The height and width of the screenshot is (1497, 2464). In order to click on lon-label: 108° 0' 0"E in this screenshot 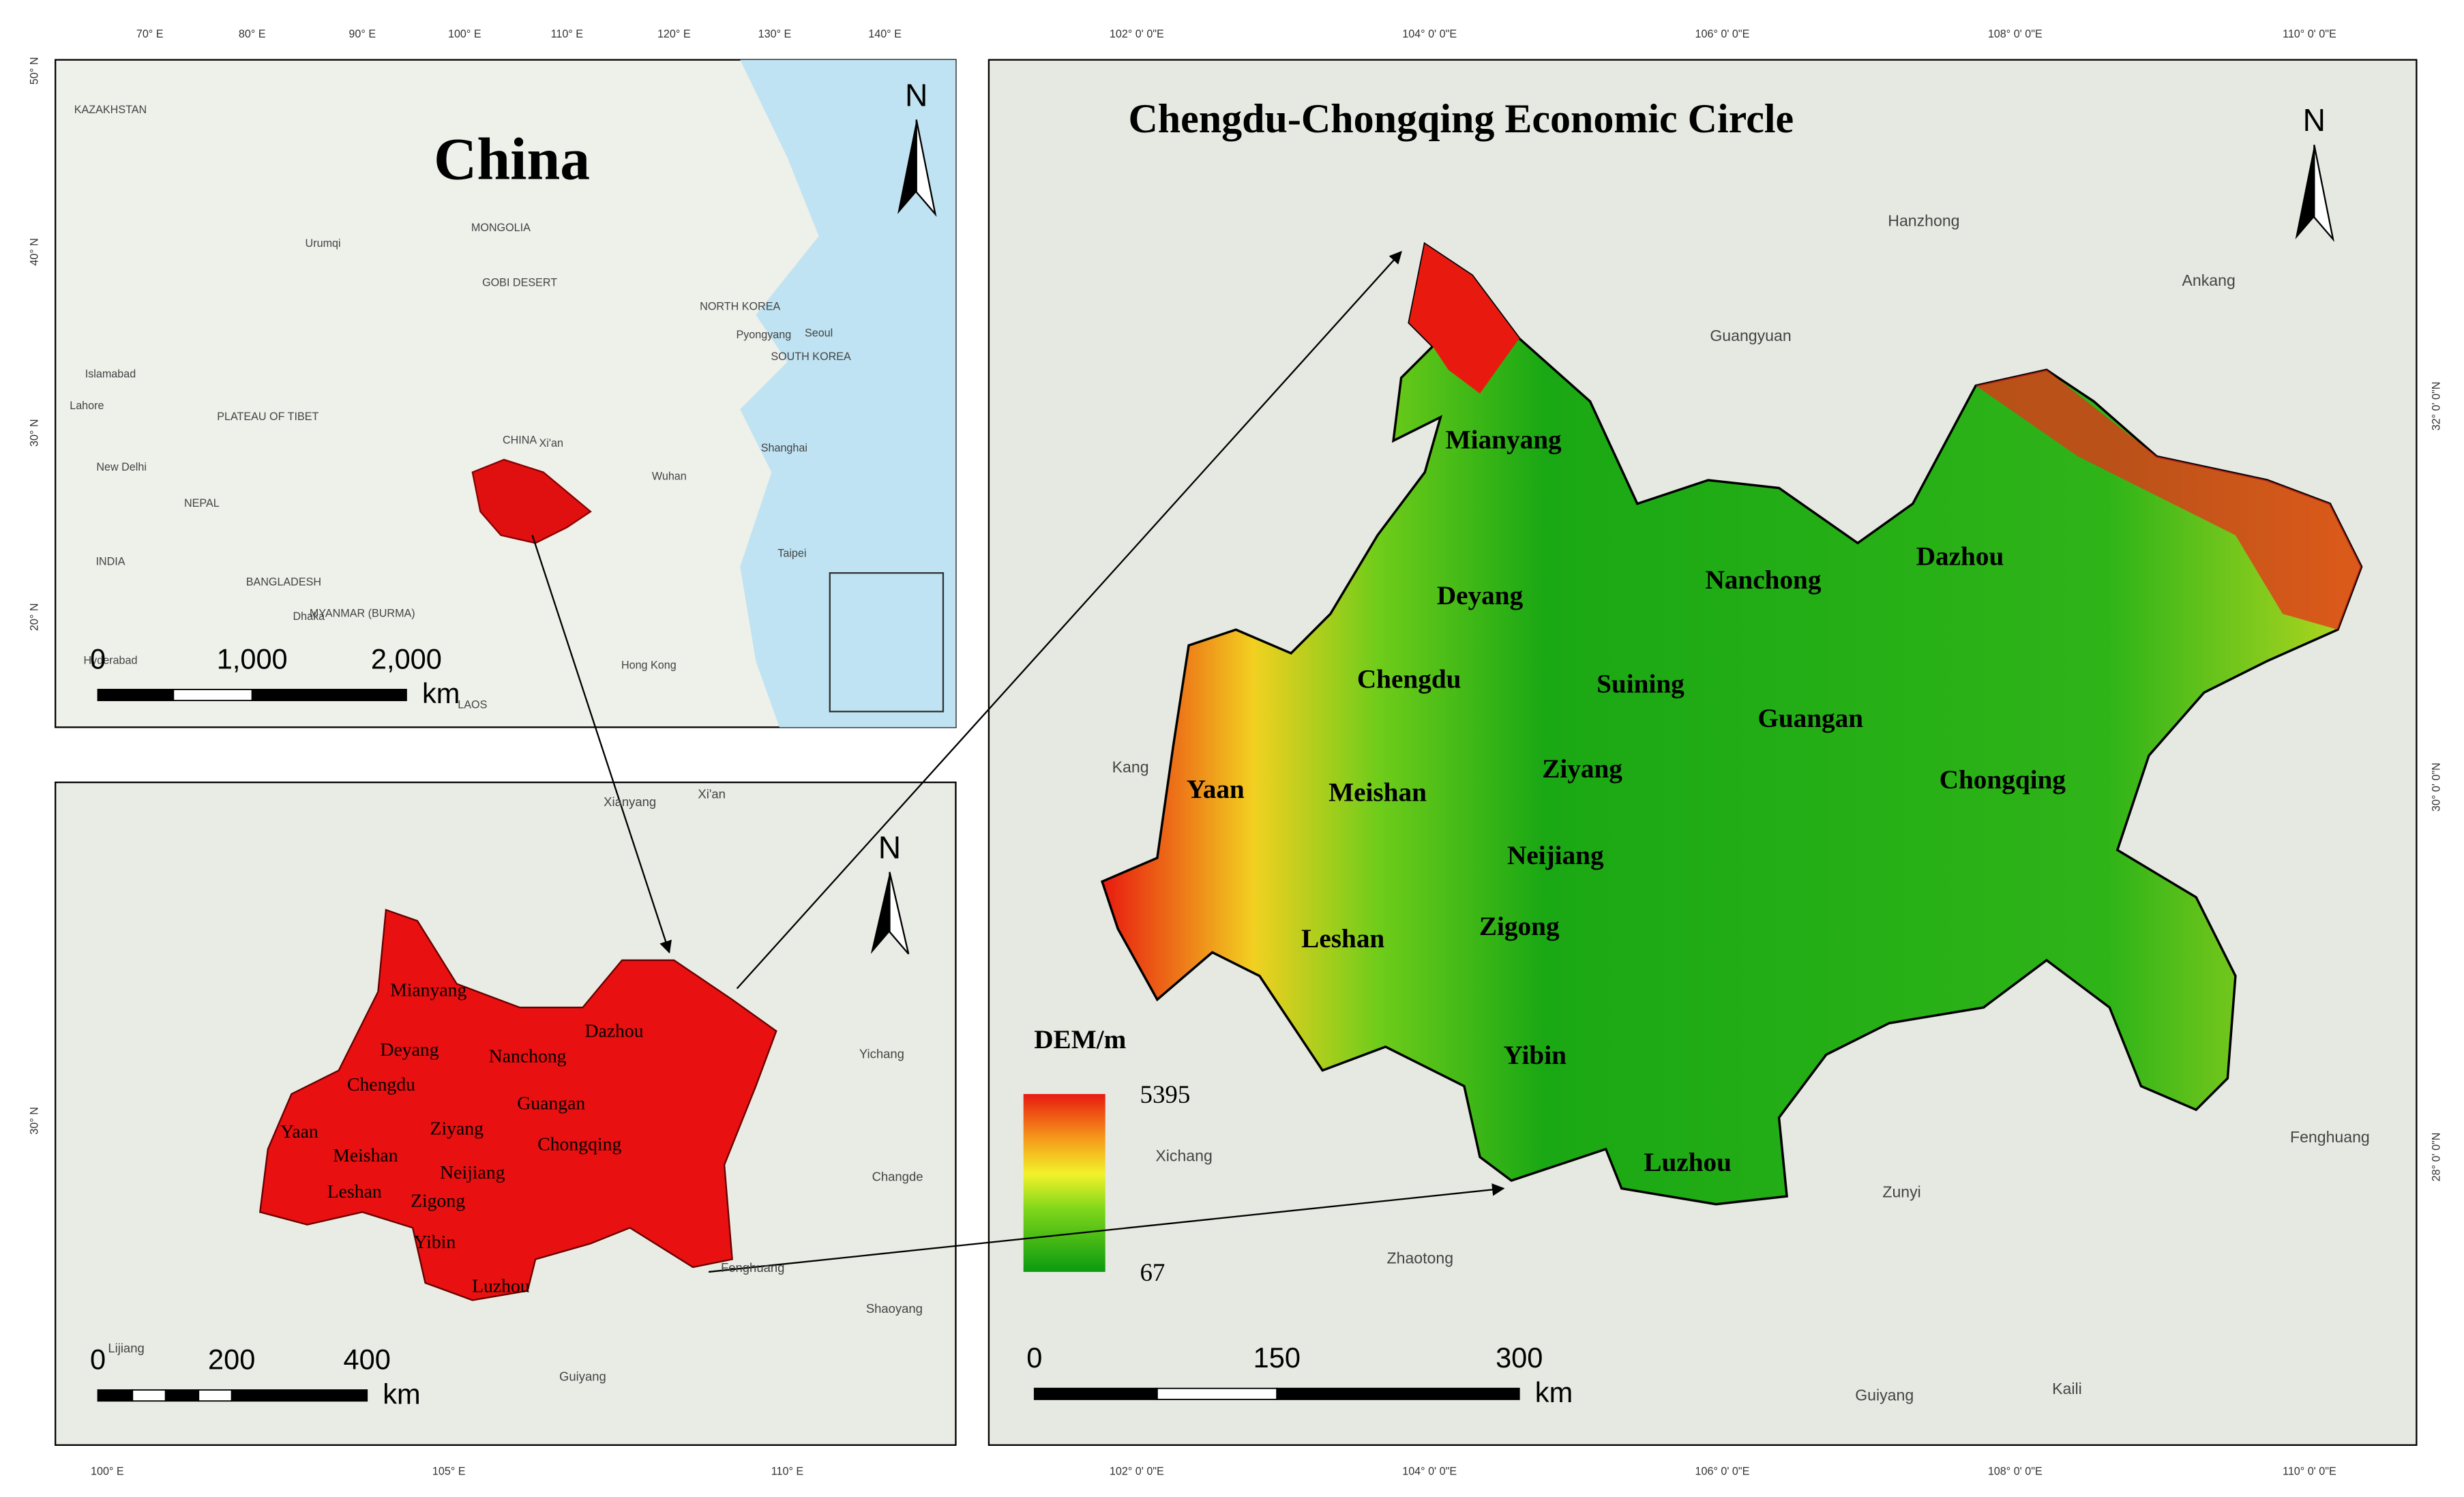, I will do `click(2016, 1471)`.